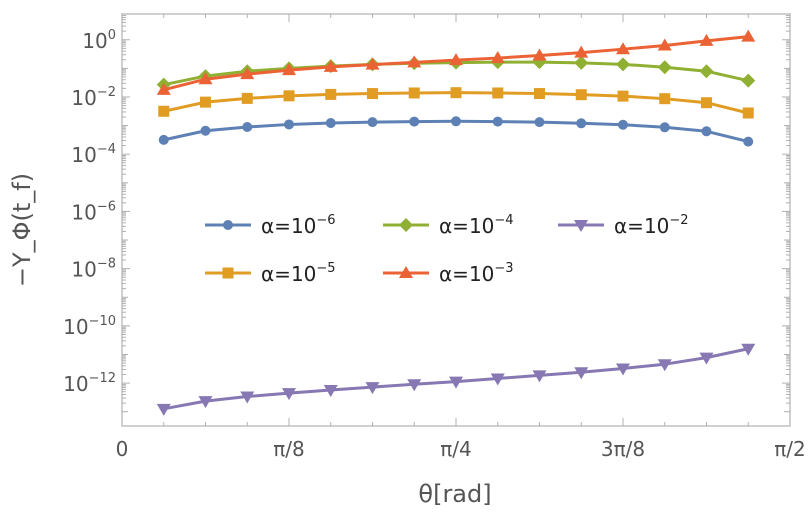 Image resolution: width=809 pixels, height=512 pixels. I want to click on legend-entry: α=10−5, so click(270, 273).